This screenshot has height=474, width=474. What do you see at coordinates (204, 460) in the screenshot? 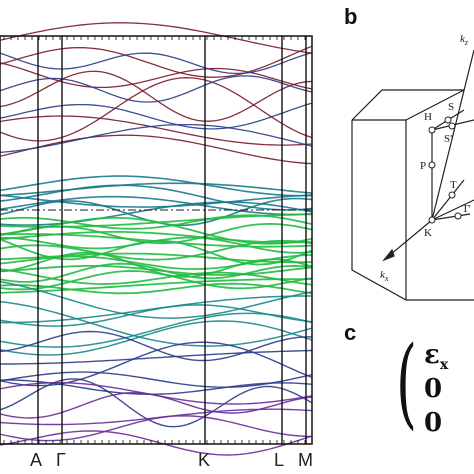
I see `kpoint-label-k: K` at bounding box center [204, 460].